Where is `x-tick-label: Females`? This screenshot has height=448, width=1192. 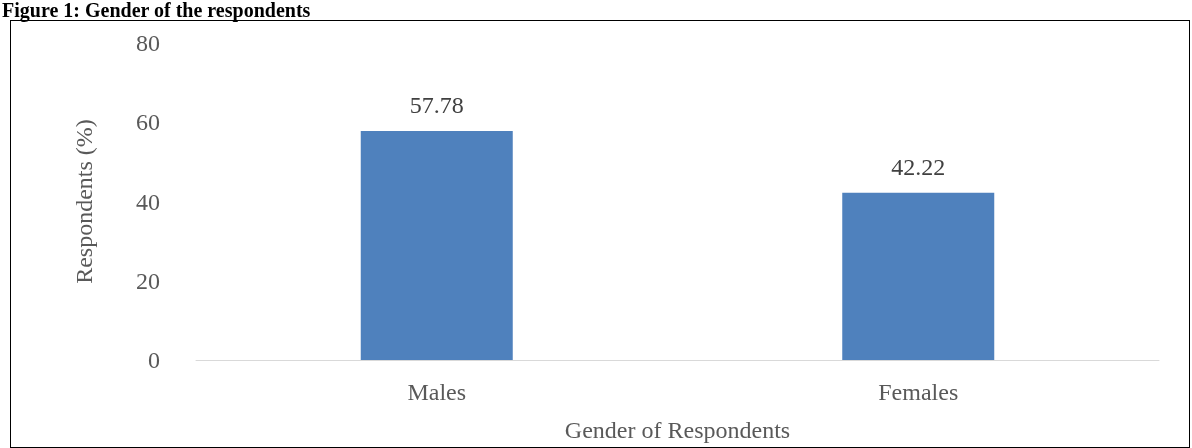 x-tick-label: Females is located at coordinates (918, 392).